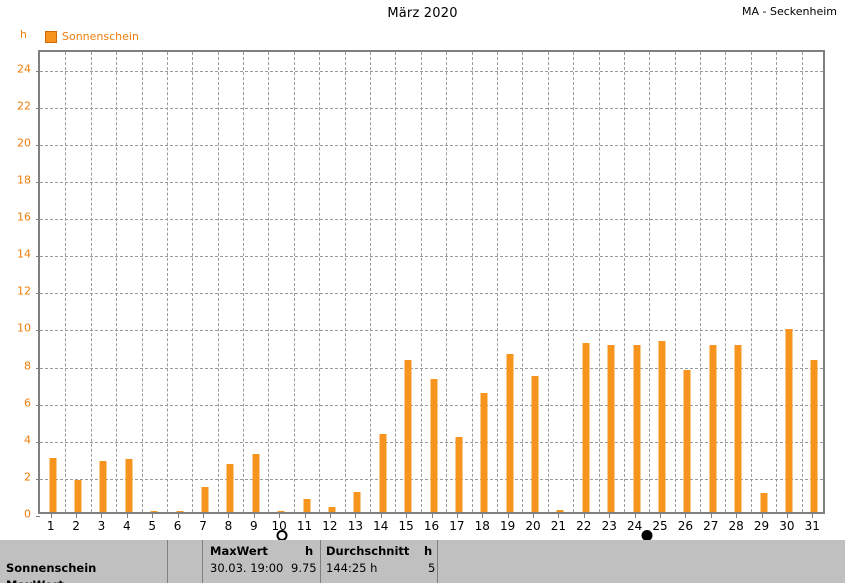 This screenshot has height=583, width=845. What do you see at coordinates (304, 526) in the screenshot?
I see `x-tick-label-day-11: 11` at bounding box center [304, 526].